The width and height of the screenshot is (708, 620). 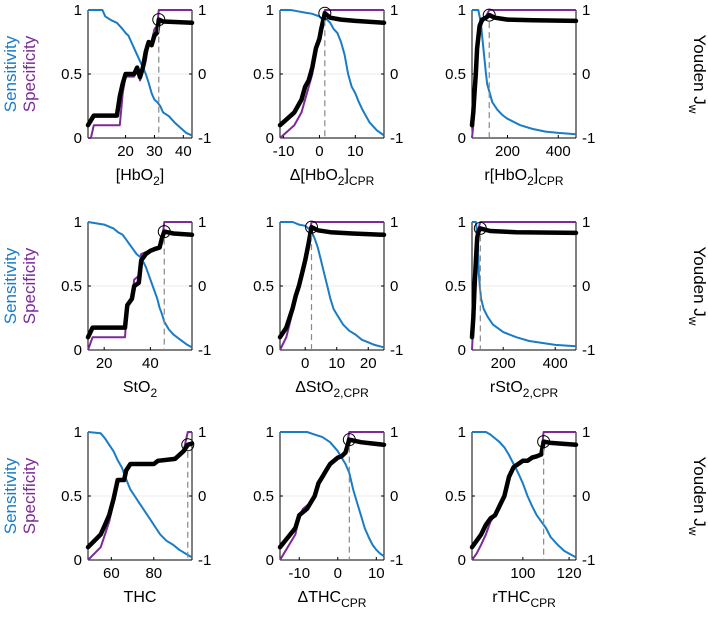 I want to click on youden-label-sub: w, so click(x=693, y=109).